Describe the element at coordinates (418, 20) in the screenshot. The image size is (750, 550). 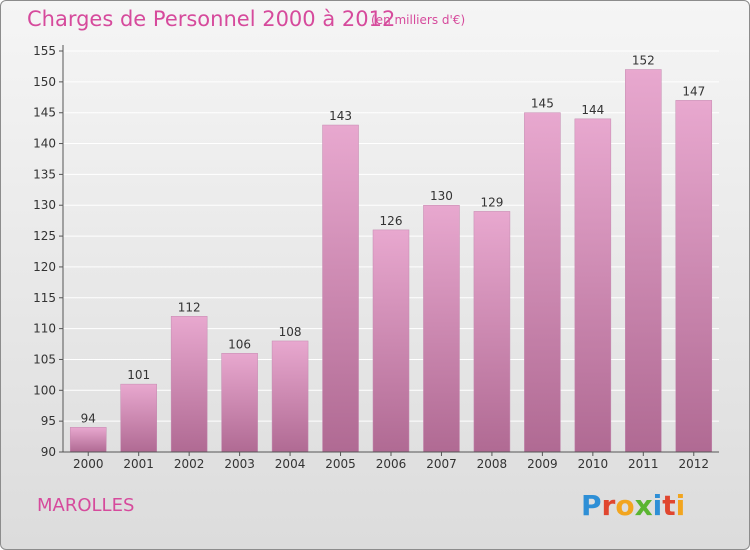
I see `chart-unit: (en milliers d'€)` at that location.